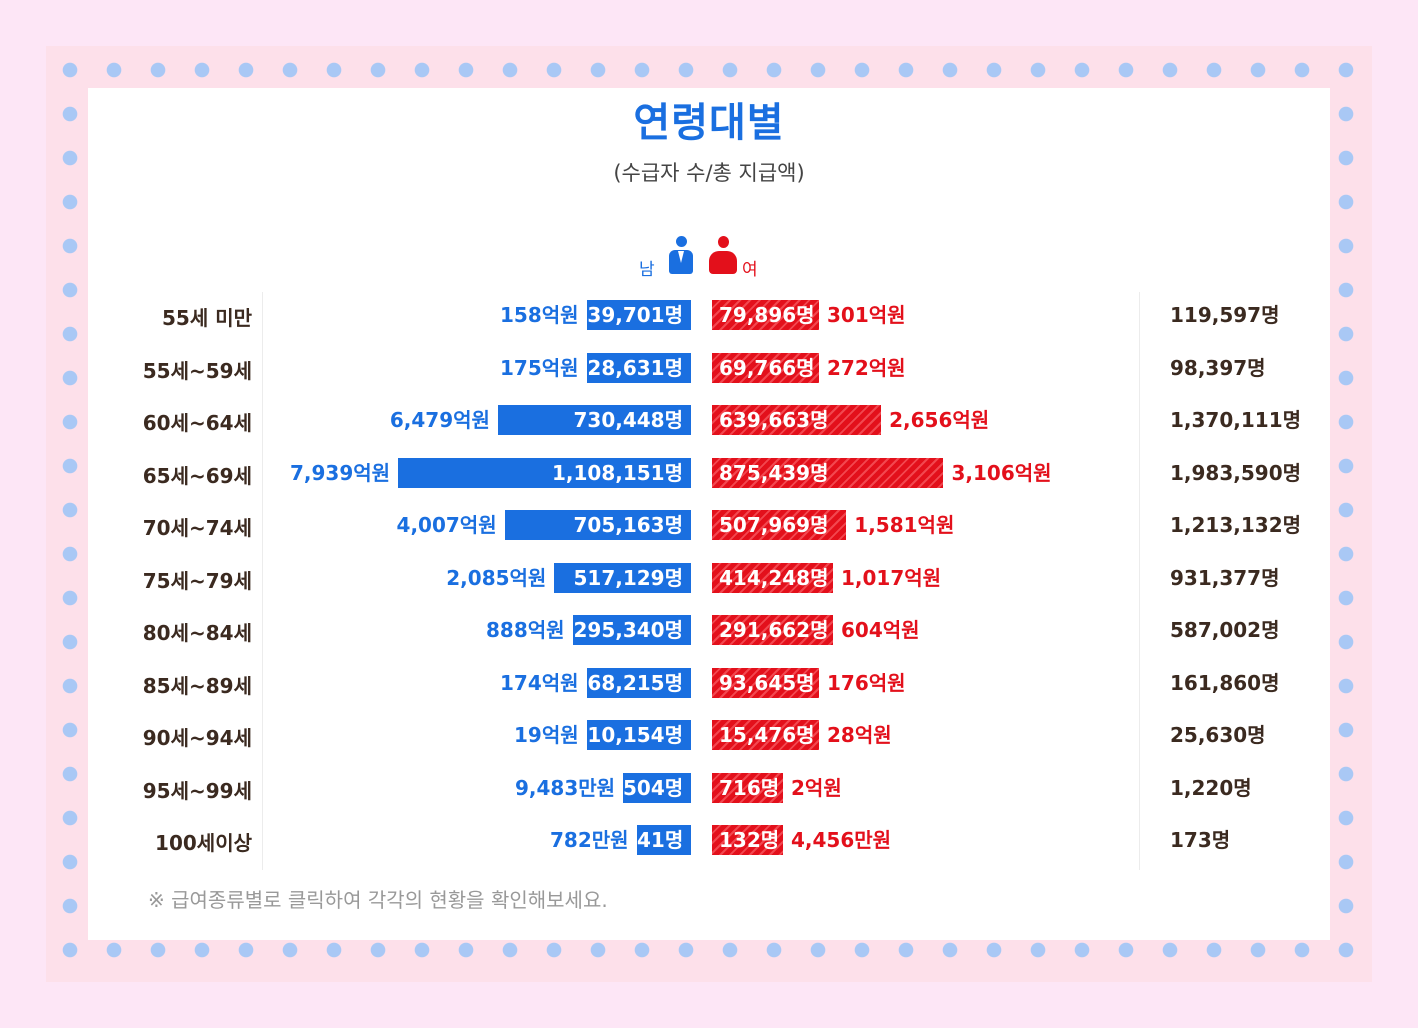 The image size is (1418, 1028). What do you see at coordinates (657, 787) in the screenshot?
I see `male-bar: 504명` at bounding box center [657, 787].